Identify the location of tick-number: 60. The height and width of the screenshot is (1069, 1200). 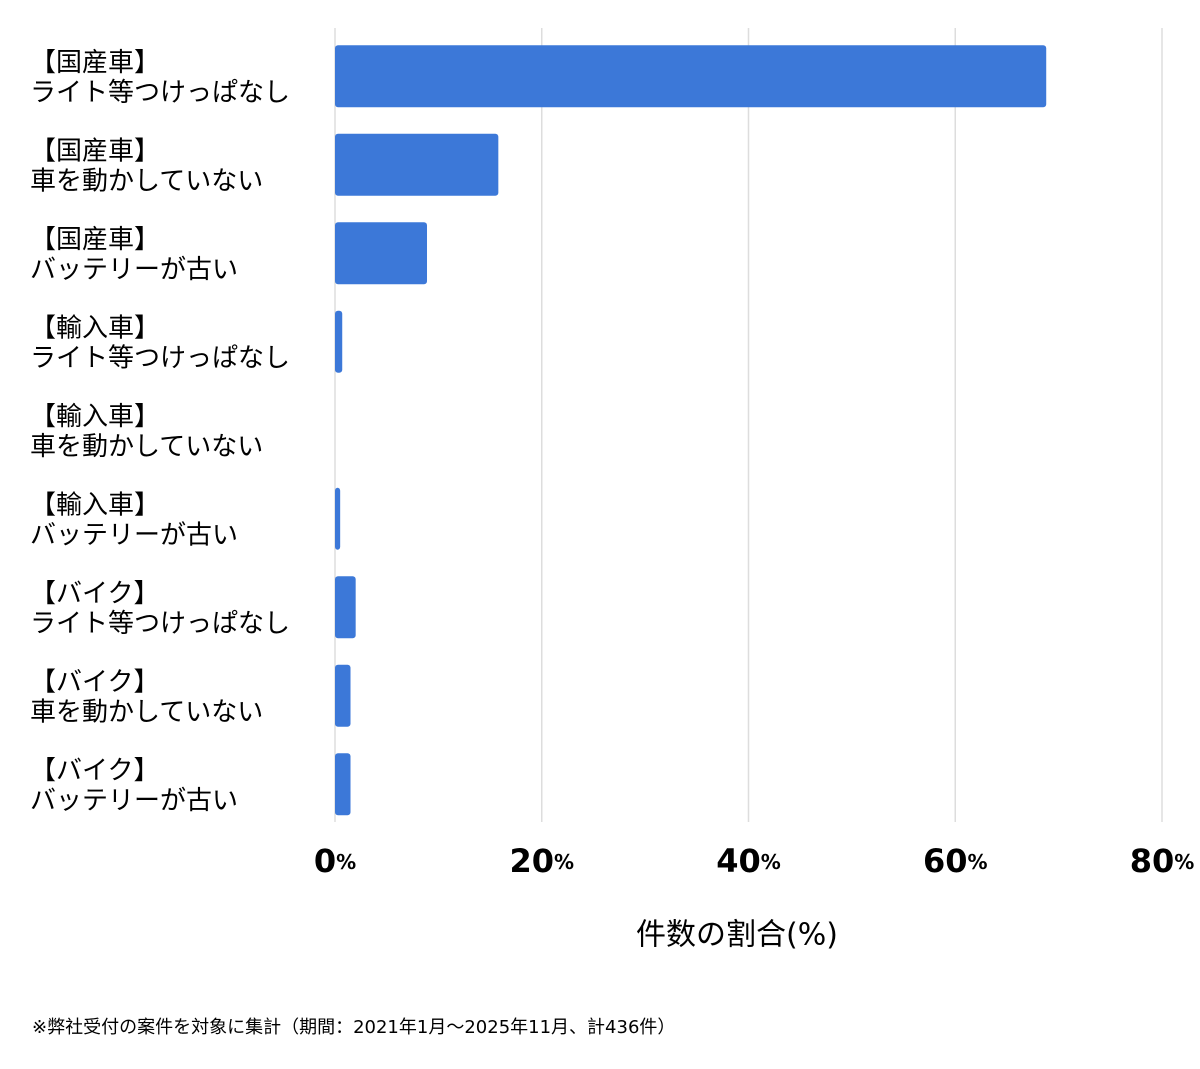
(945, 861).